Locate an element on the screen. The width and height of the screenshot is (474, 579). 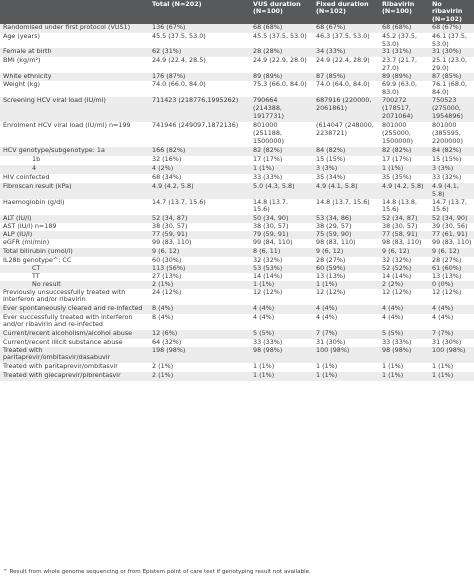
row-cell: 750523 (275000, 1954896) is located at coordinates (451, 110).